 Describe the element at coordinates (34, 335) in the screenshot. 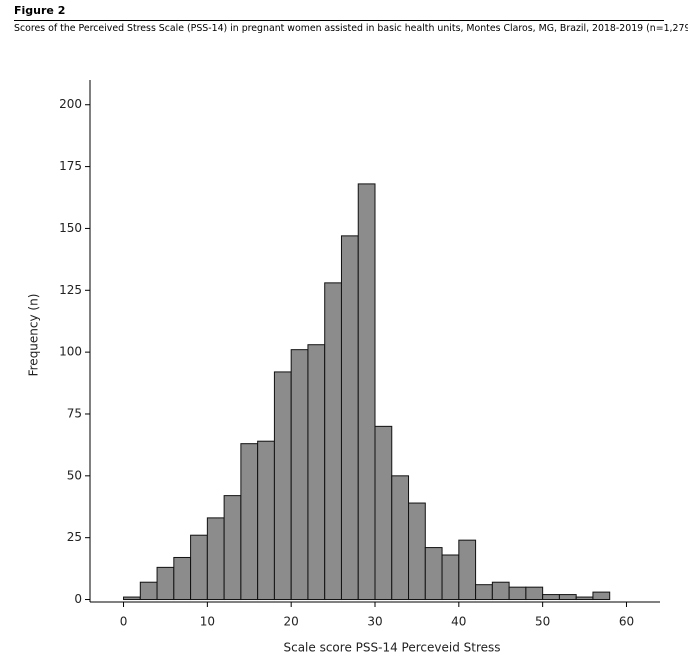

I see `y-axis-label: Frequency (n)` at that location.